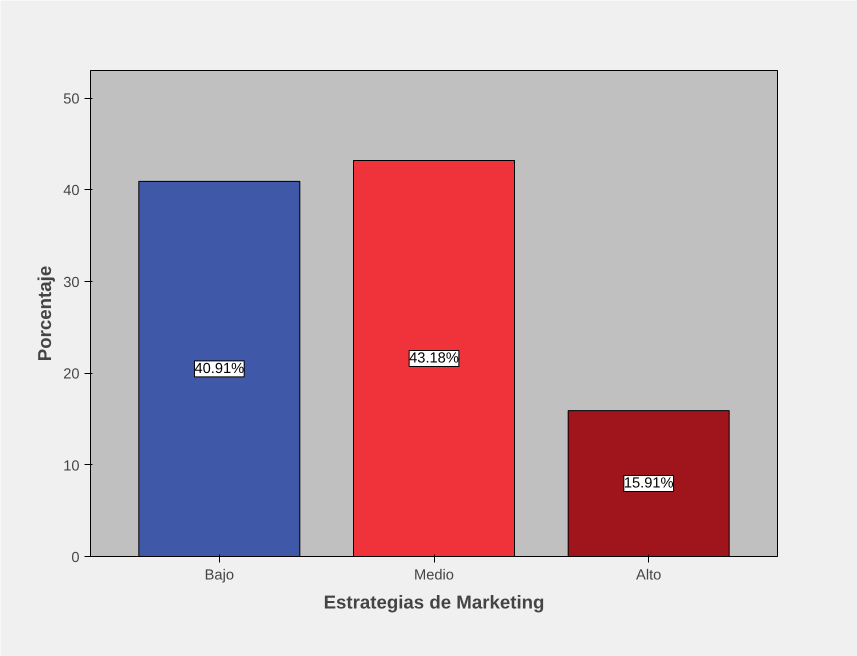 This screenshot has width=857, height=656. I want to click on y-tick-label: 20, so click(71, 374).